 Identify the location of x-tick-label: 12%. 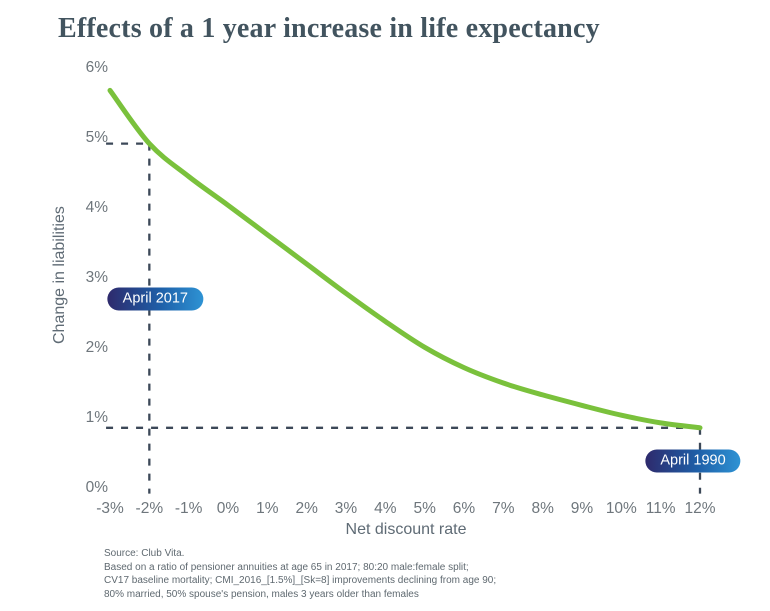
(700, 508).